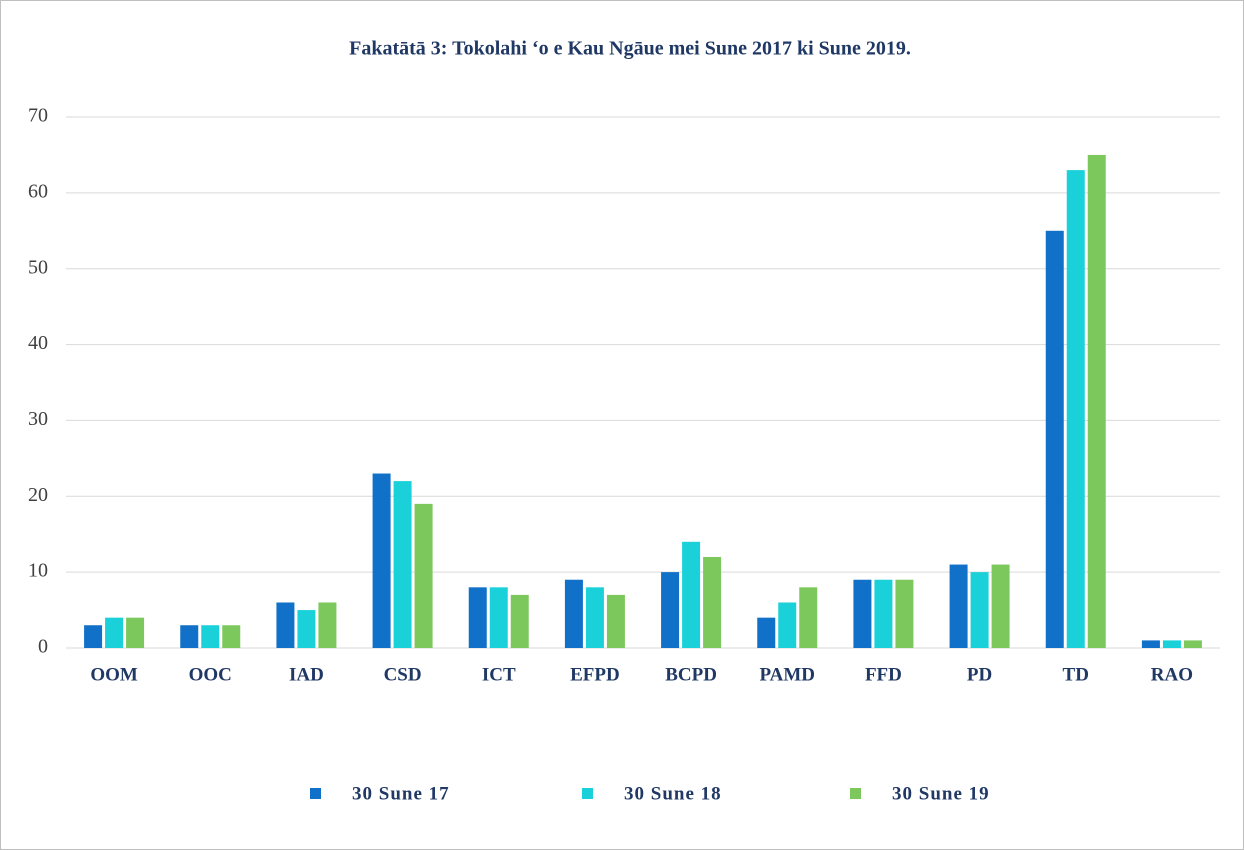 The width and height of the screenshot is (1244, 850). I want to click on y-tick-label: 0, so click(43, 647).